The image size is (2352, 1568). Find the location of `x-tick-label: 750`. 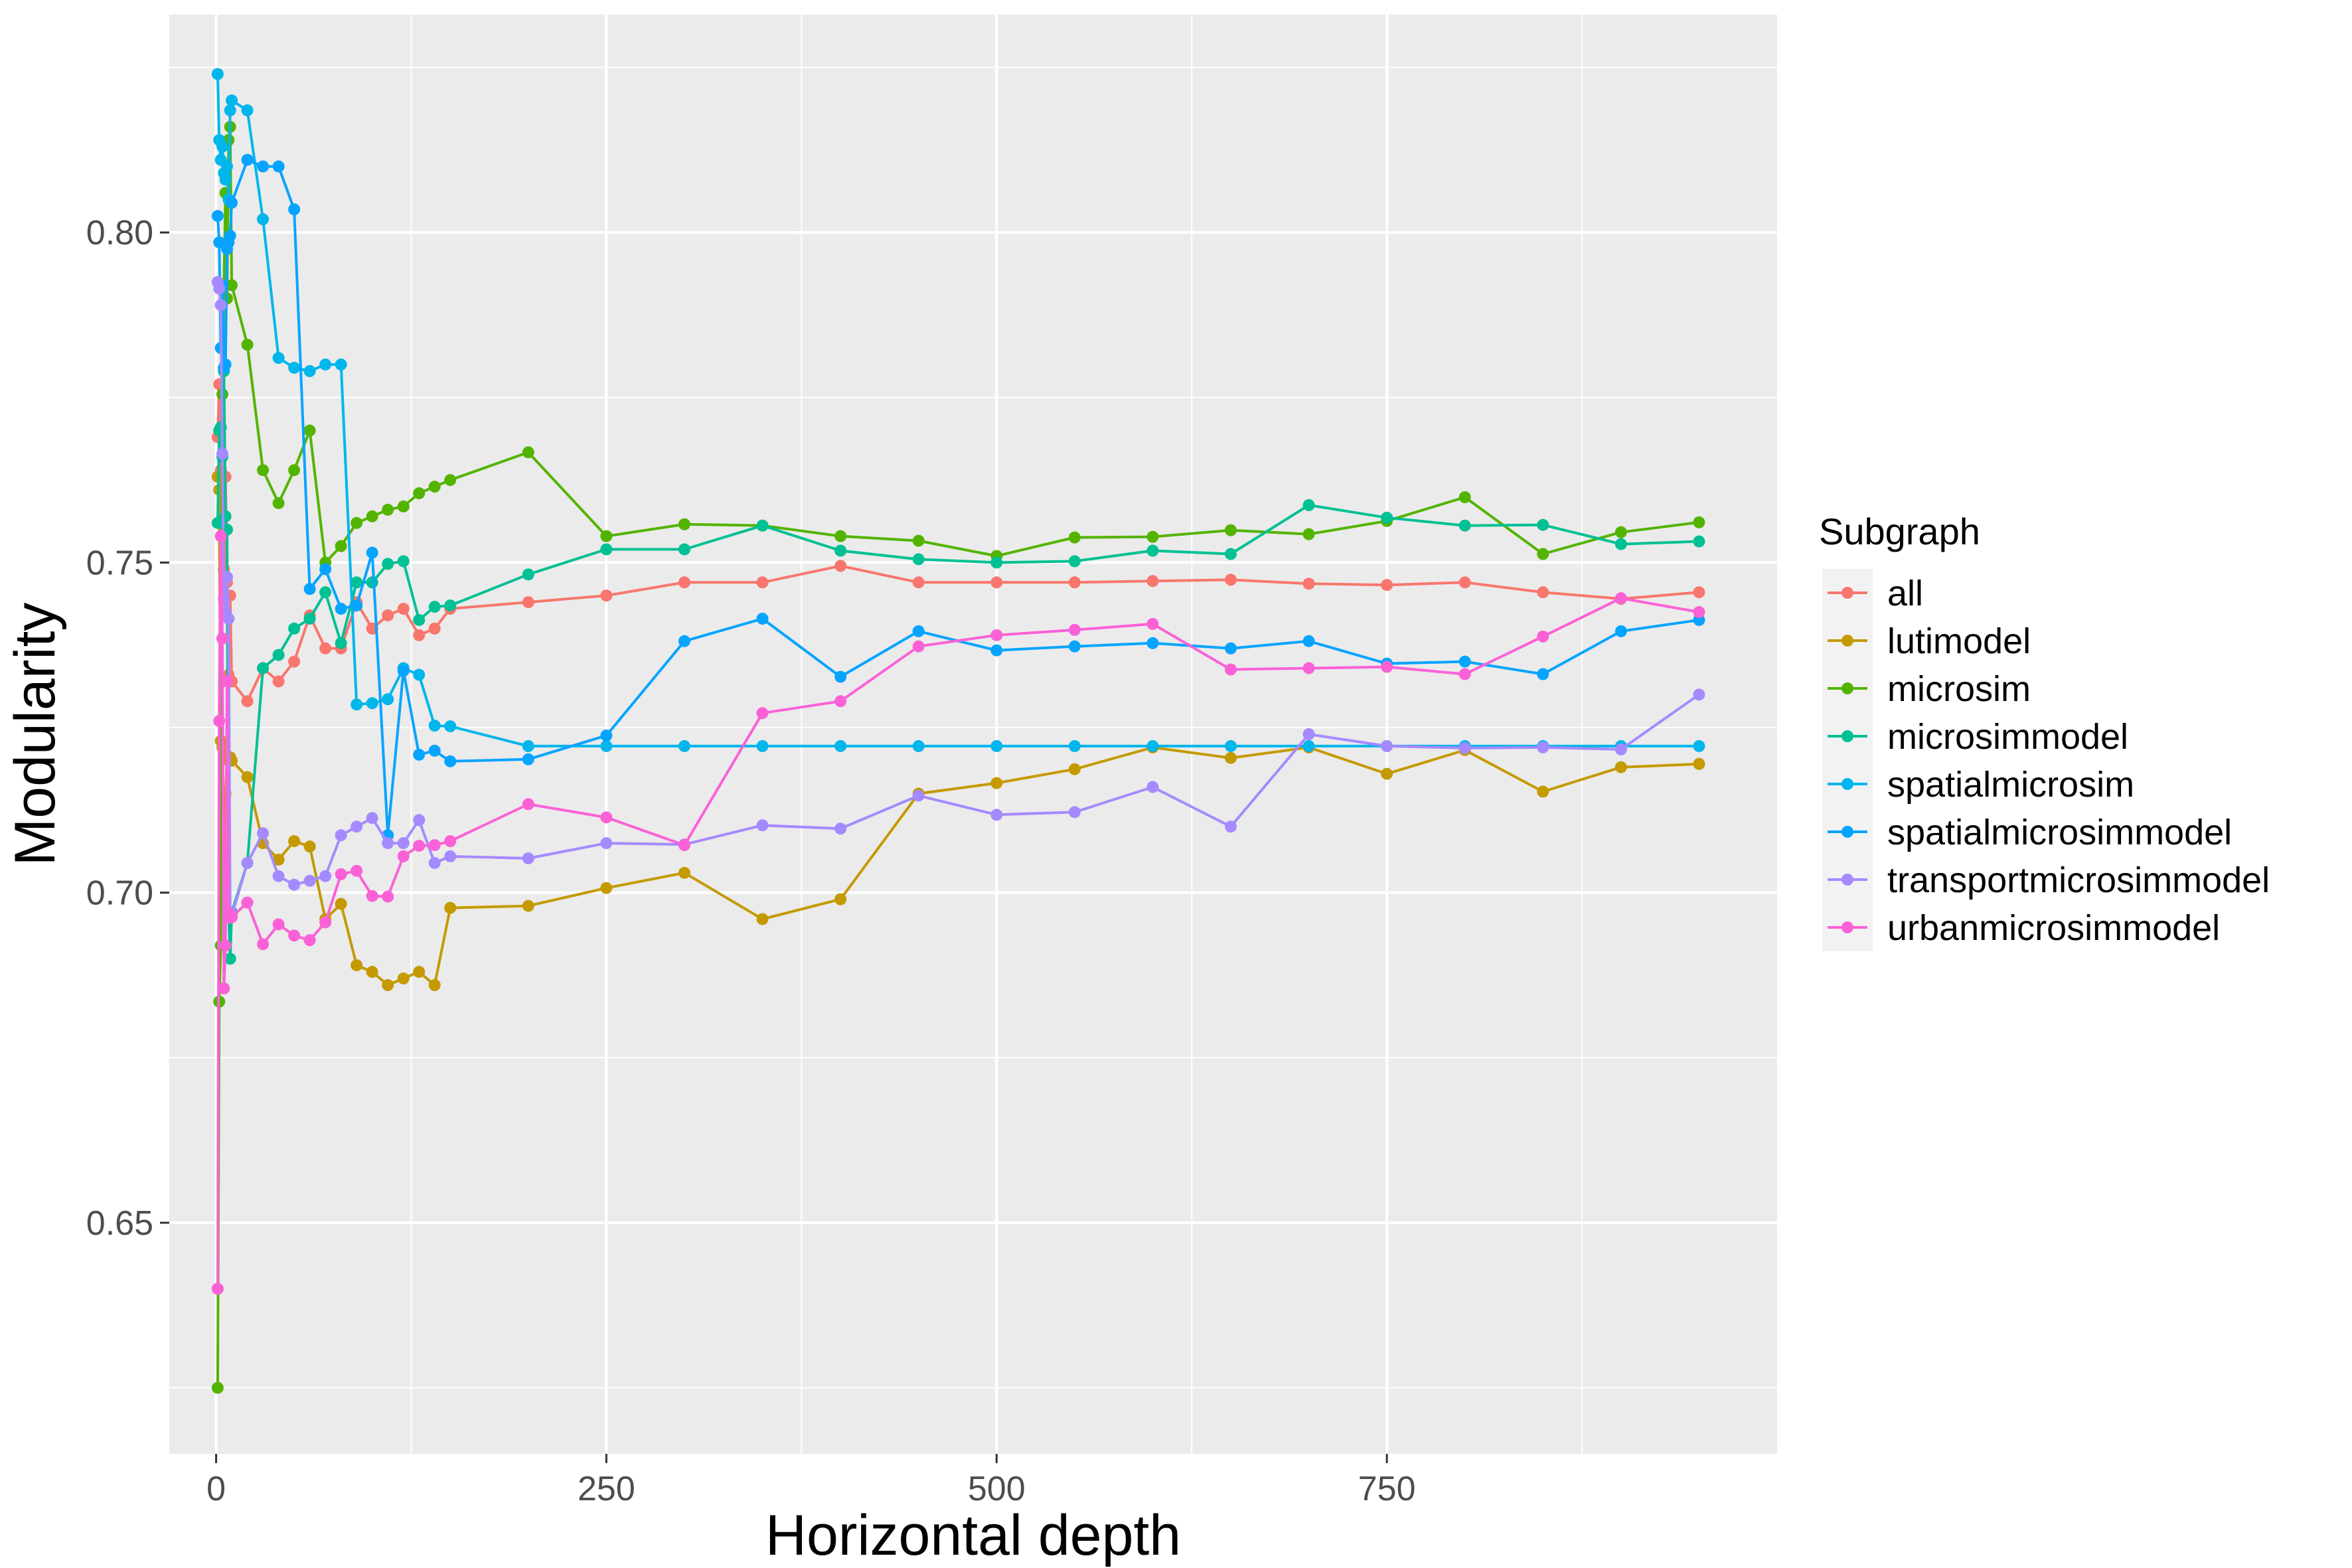

x-tick-label: 750 is located at coordinates (1387, 1489).